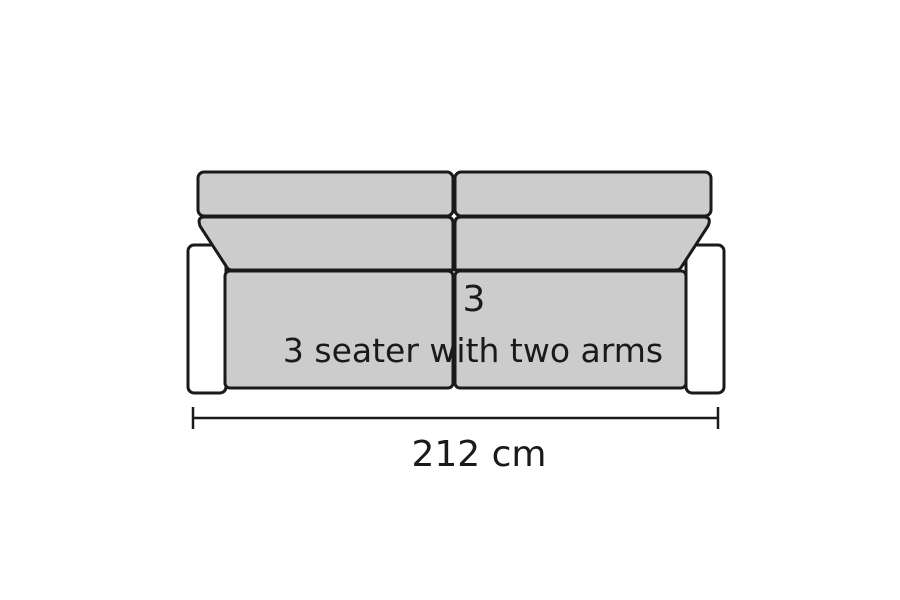  I want to click on back-cushion-left, so click(325, 194).